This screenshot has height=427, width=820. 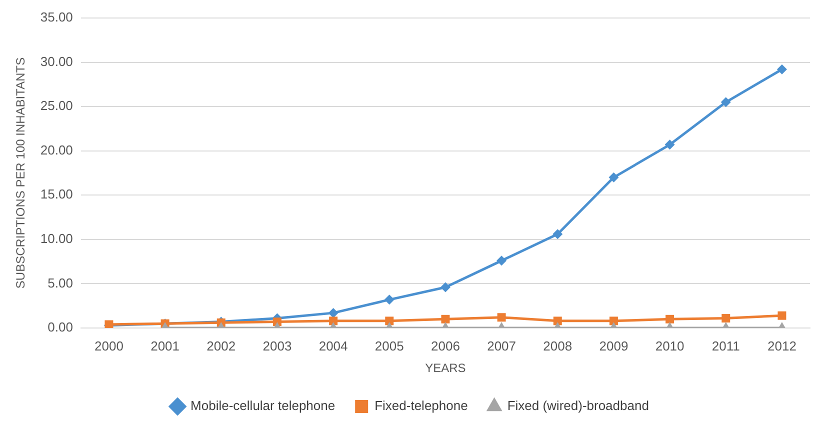 What do you see at coordinates (421, 406) in the screenshot?
I see `legend-label: Fixed-telephone` at bounding box center [421, 406].